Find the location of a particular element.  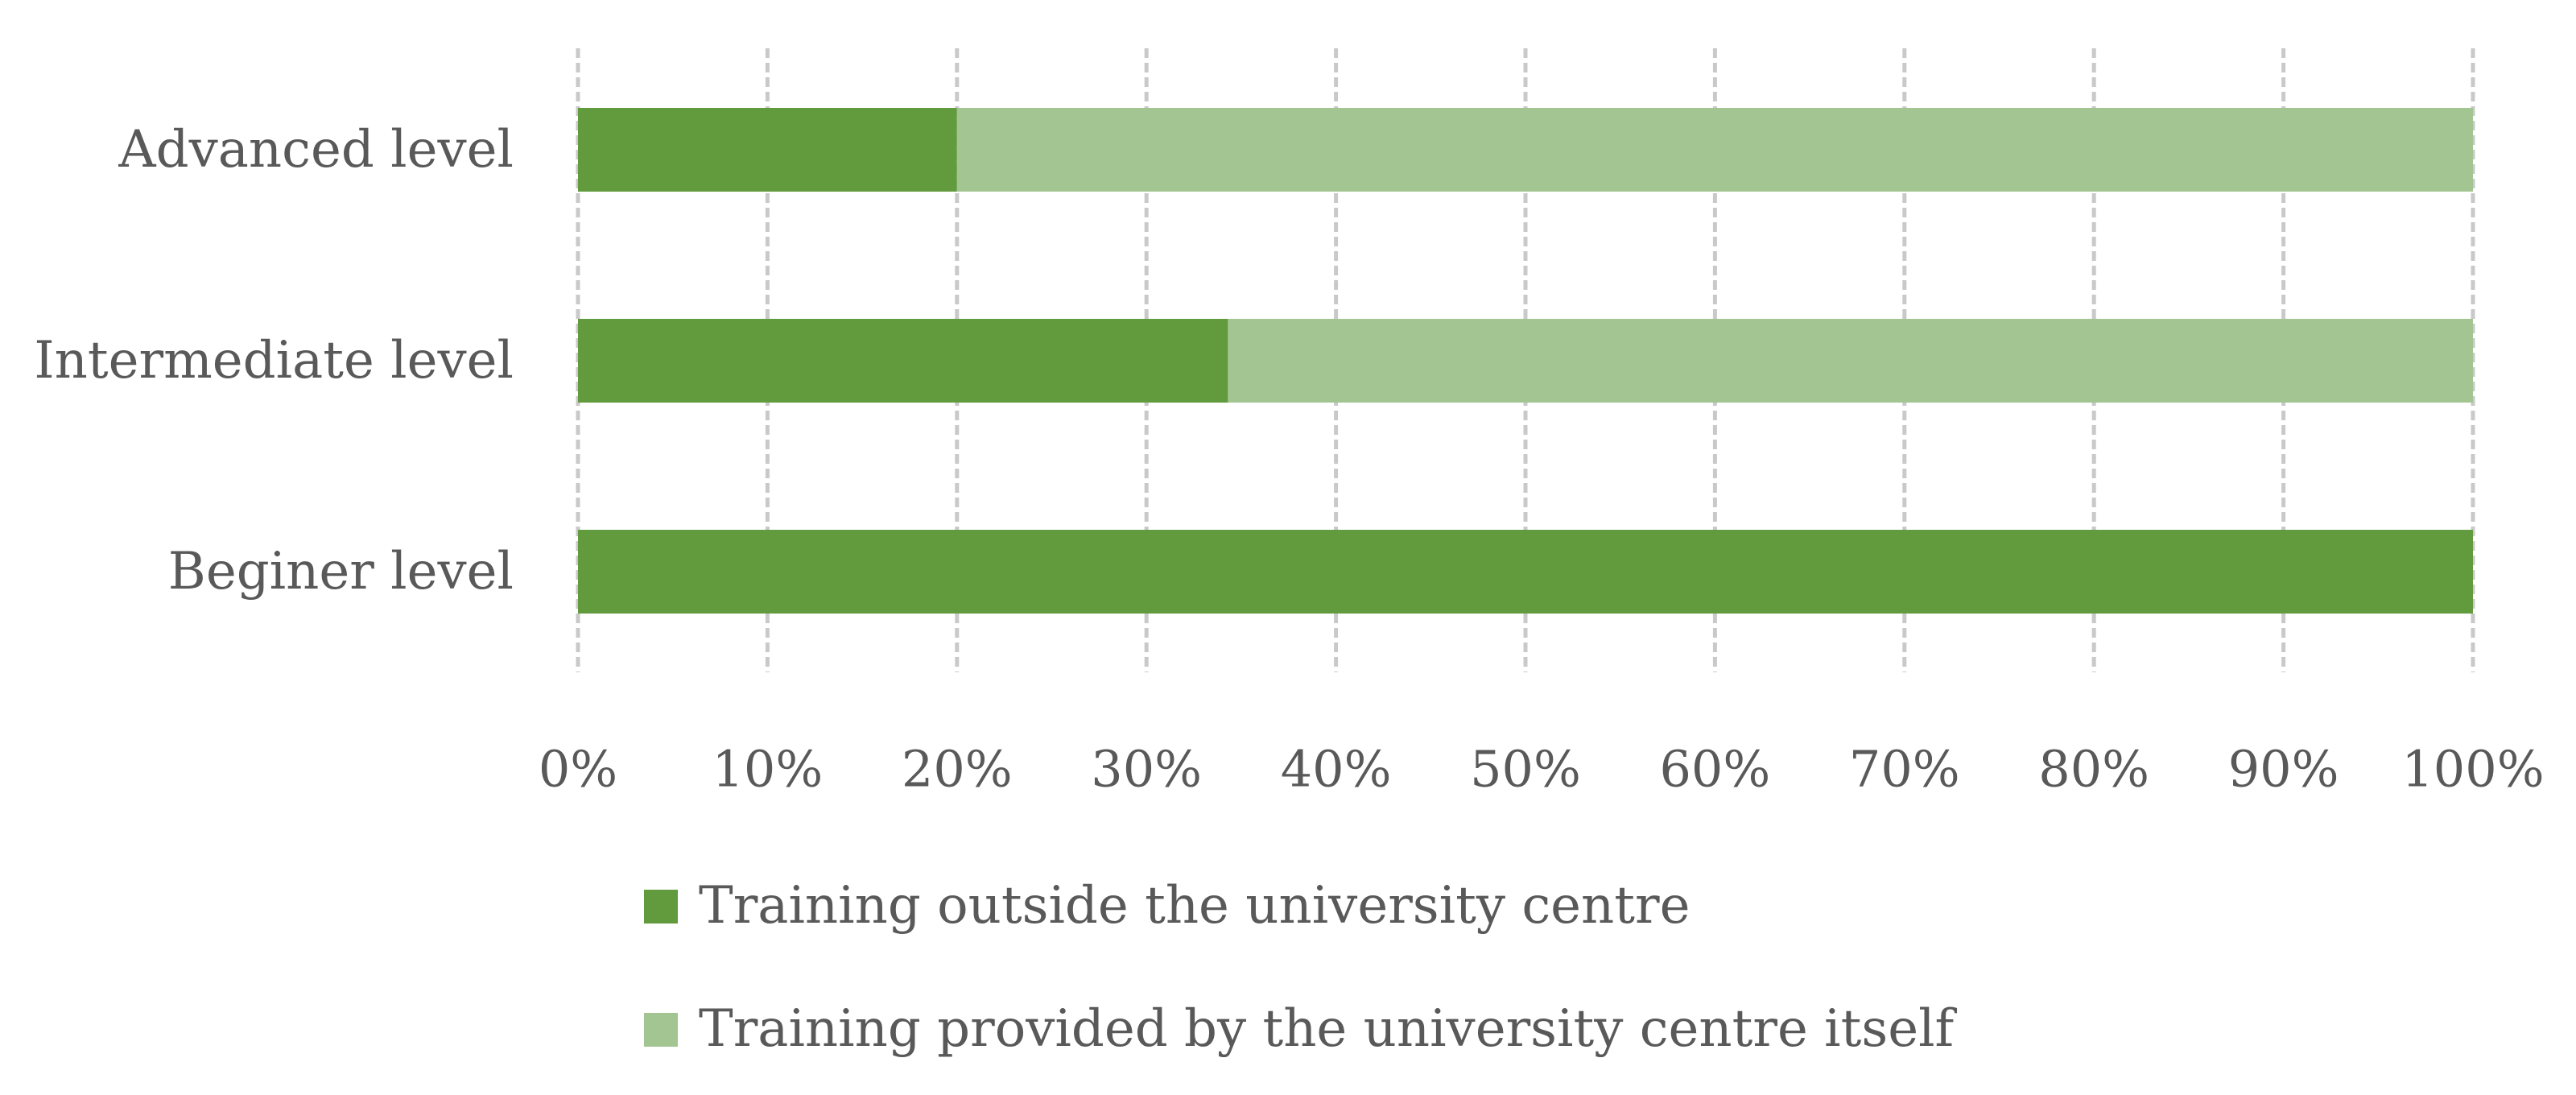

x-tick-label: 50% is located at coordinates (1525, 769).